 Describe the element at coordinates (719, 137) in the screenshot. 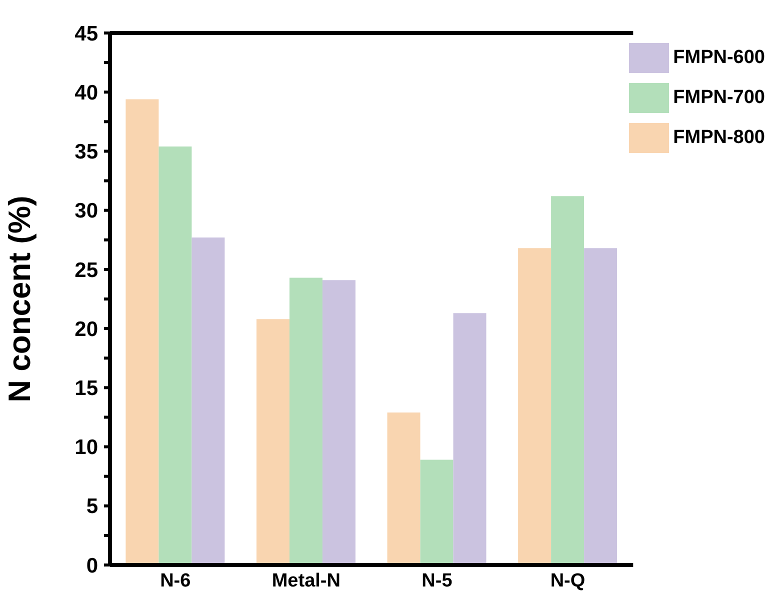

I see `legend-label: FMPN-800` at that location.